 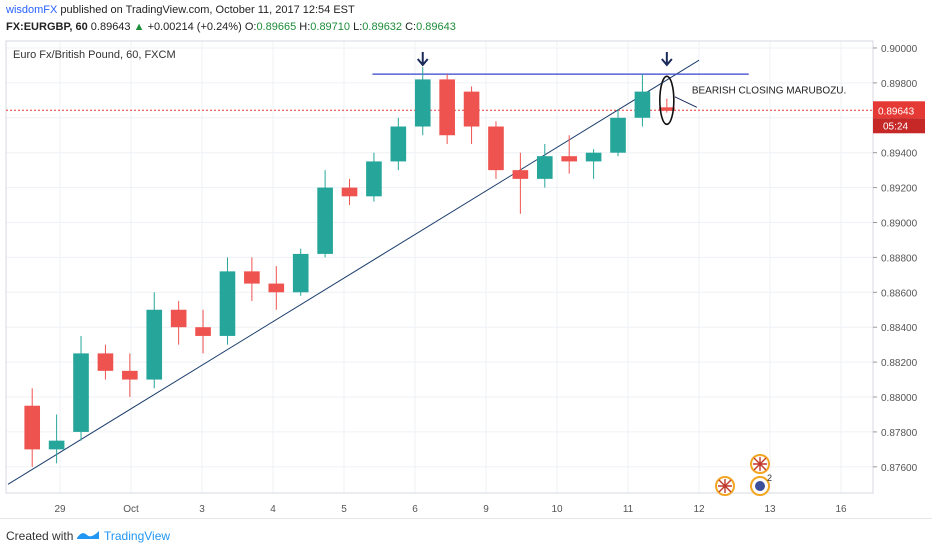 What do you see at coordinates (47, 27) in the screenshot?
I see `symbol-label: FX:EURGBP, 60` at bounding box center [47, 27].